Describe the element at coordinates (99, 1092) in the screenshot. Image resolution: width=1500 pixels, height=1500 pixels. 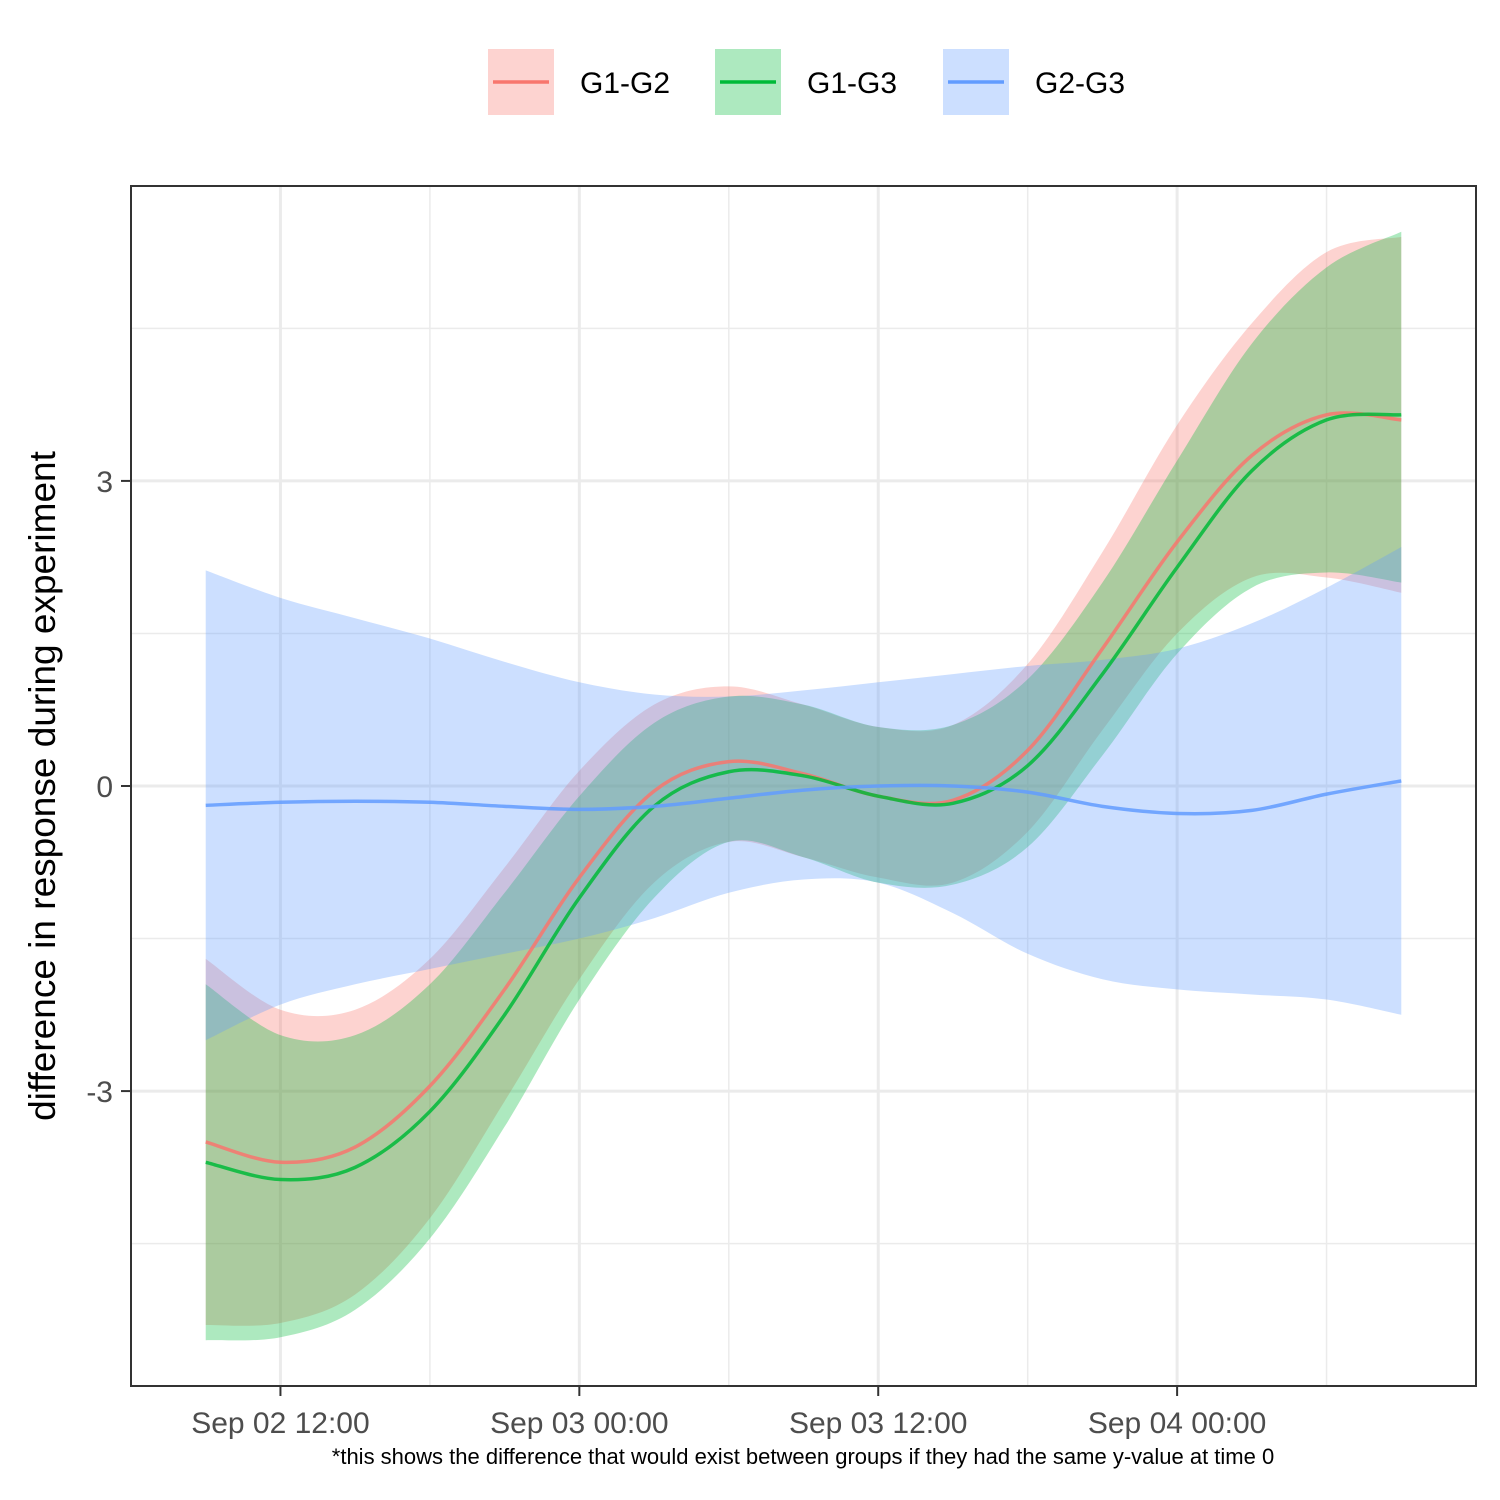
I see `y-tick-label: -3` at that location.